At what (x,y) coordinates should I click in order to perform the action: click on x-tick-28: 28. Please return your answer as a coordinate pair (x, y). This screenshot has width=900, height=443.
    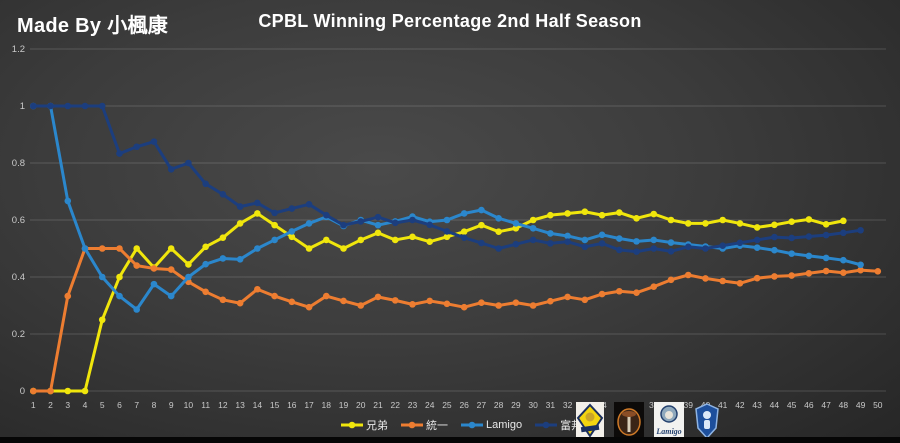
    Looking at the image, I should click on (499, 405).